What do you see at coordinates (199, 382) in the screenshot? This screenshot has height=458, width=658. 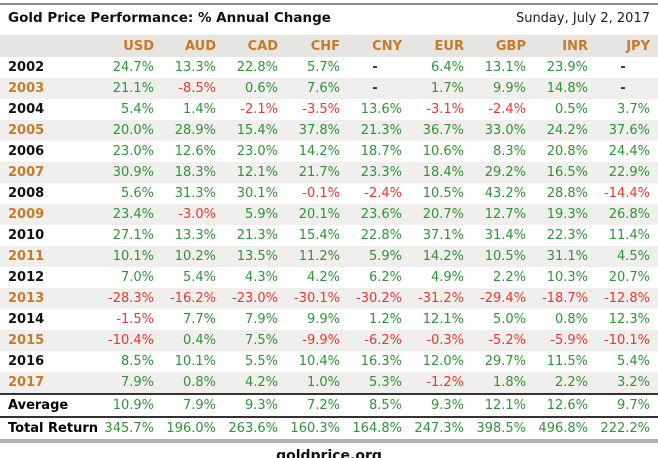 I see `value-cell: 0.8%` at bounding box center [199, 382].